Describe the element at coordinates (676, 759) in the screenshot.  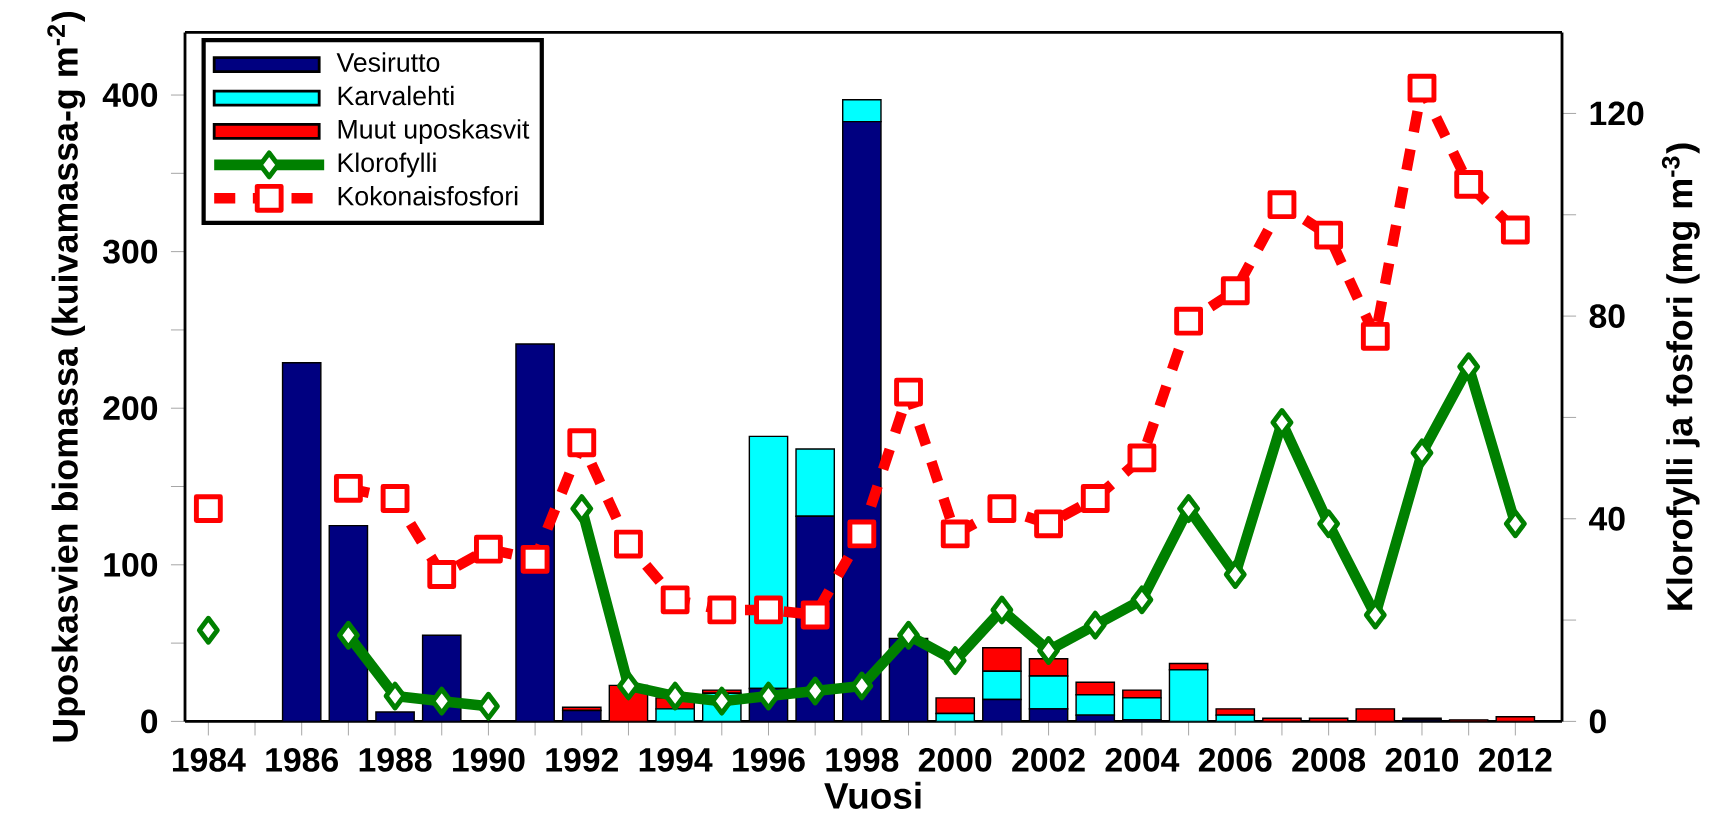
I see `x-tick-label: 1994` at that location.